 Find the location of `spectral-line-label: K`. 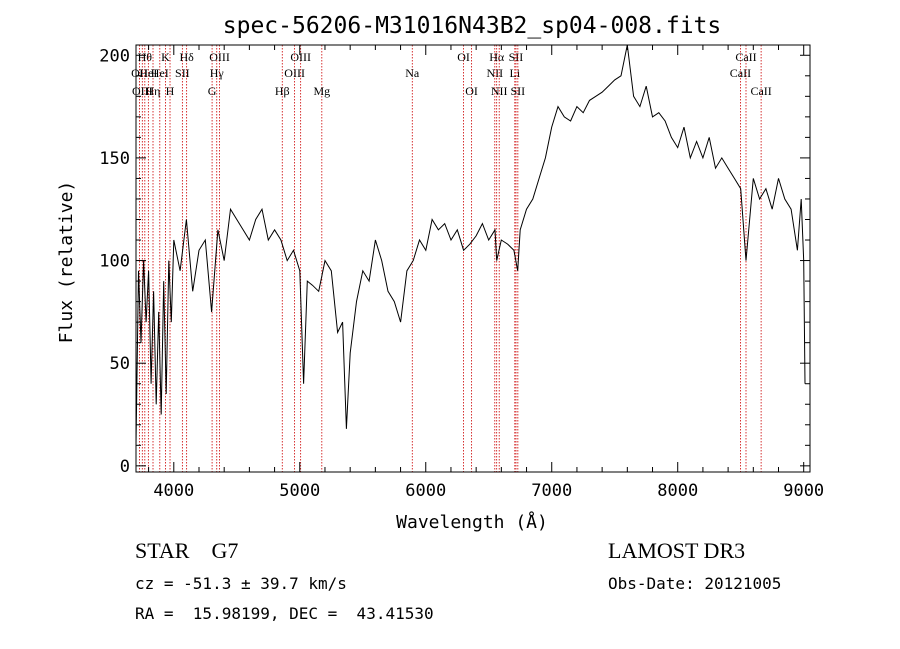

spectral-line-label: K is located at coordinates (165, 57).